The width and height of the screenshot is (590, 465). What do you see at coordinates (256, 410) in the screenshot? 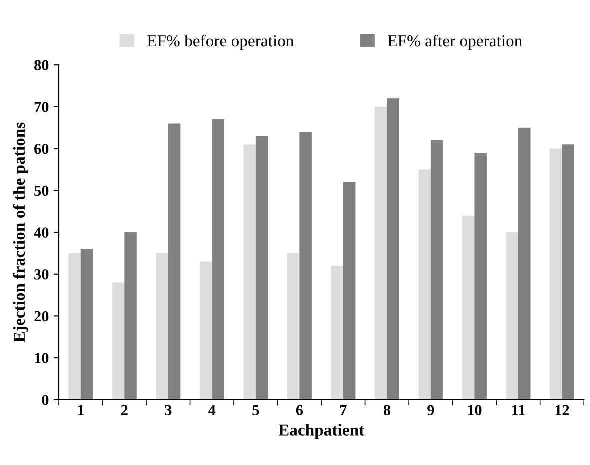
I see `x-tick-label: 5` at bounding box center [256, 410].